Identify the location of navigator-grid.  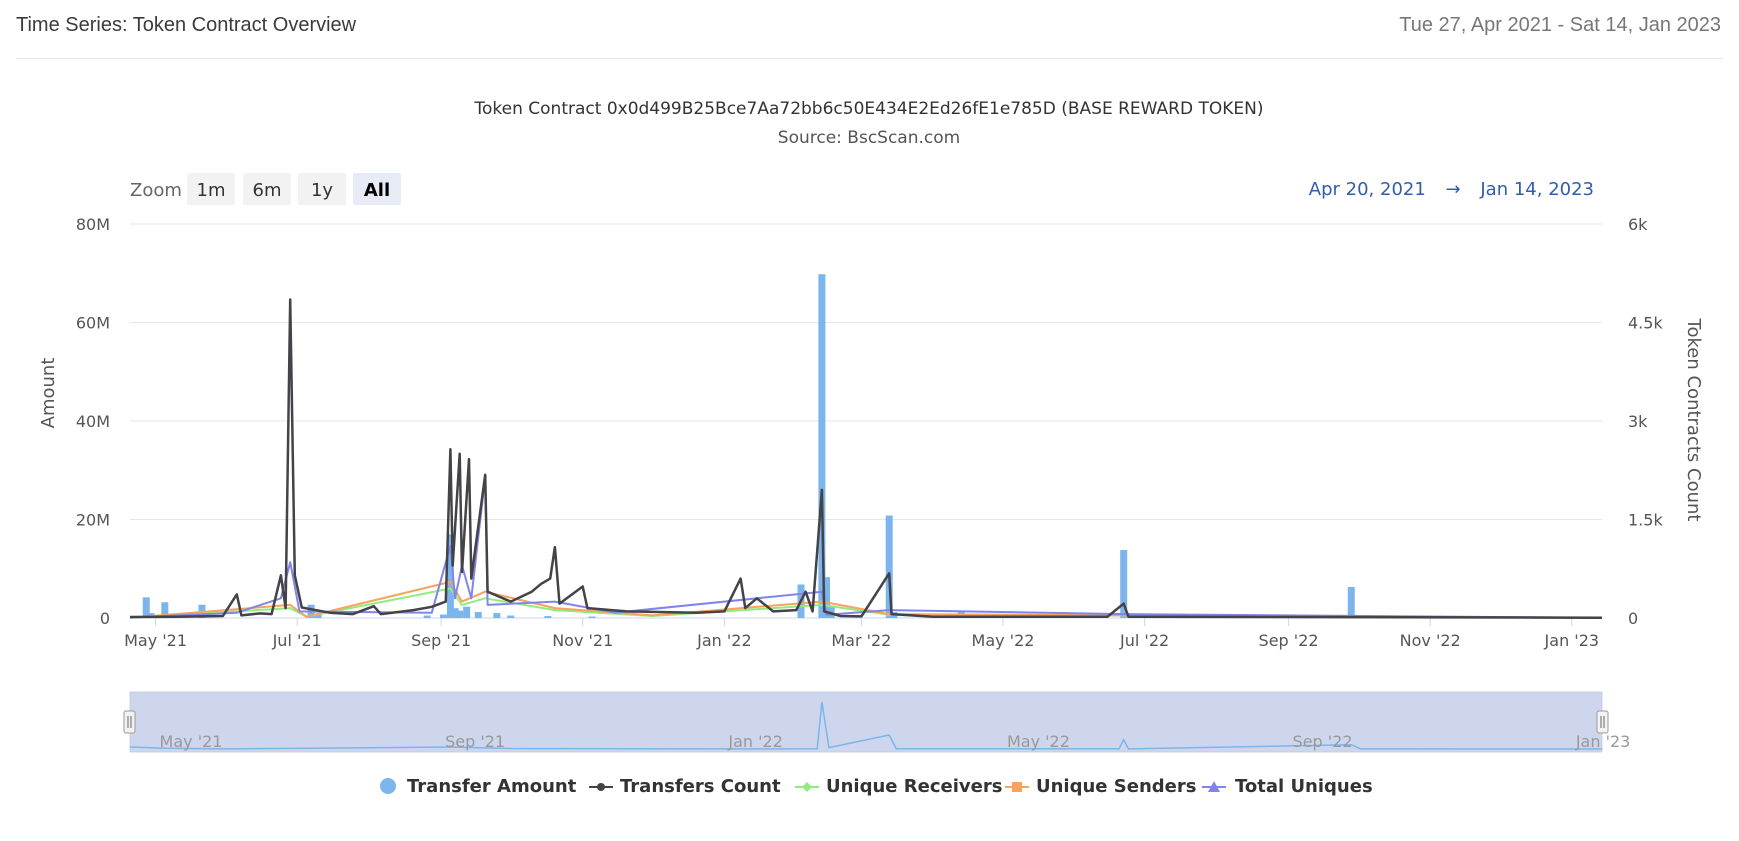
(864, 722).